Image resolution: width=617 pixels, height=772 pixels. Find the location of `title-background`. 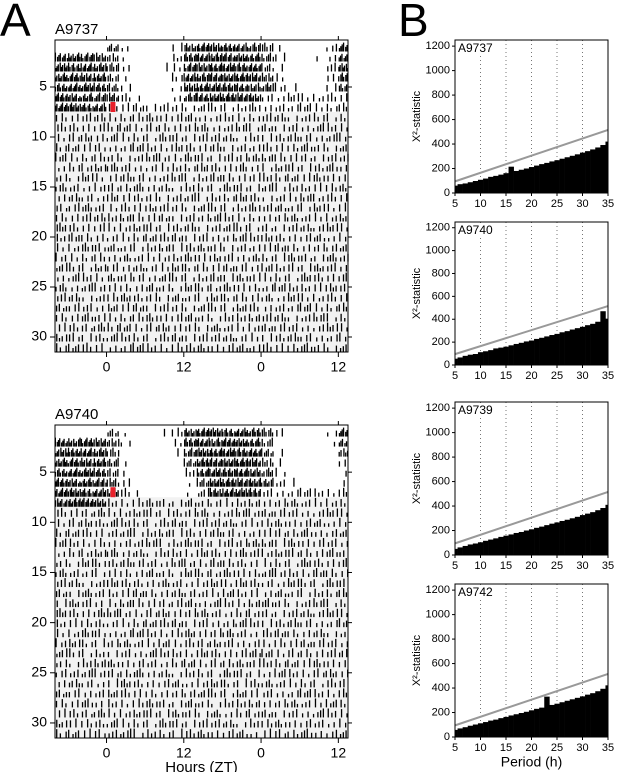

title-background is located at coordinates (476, 230).